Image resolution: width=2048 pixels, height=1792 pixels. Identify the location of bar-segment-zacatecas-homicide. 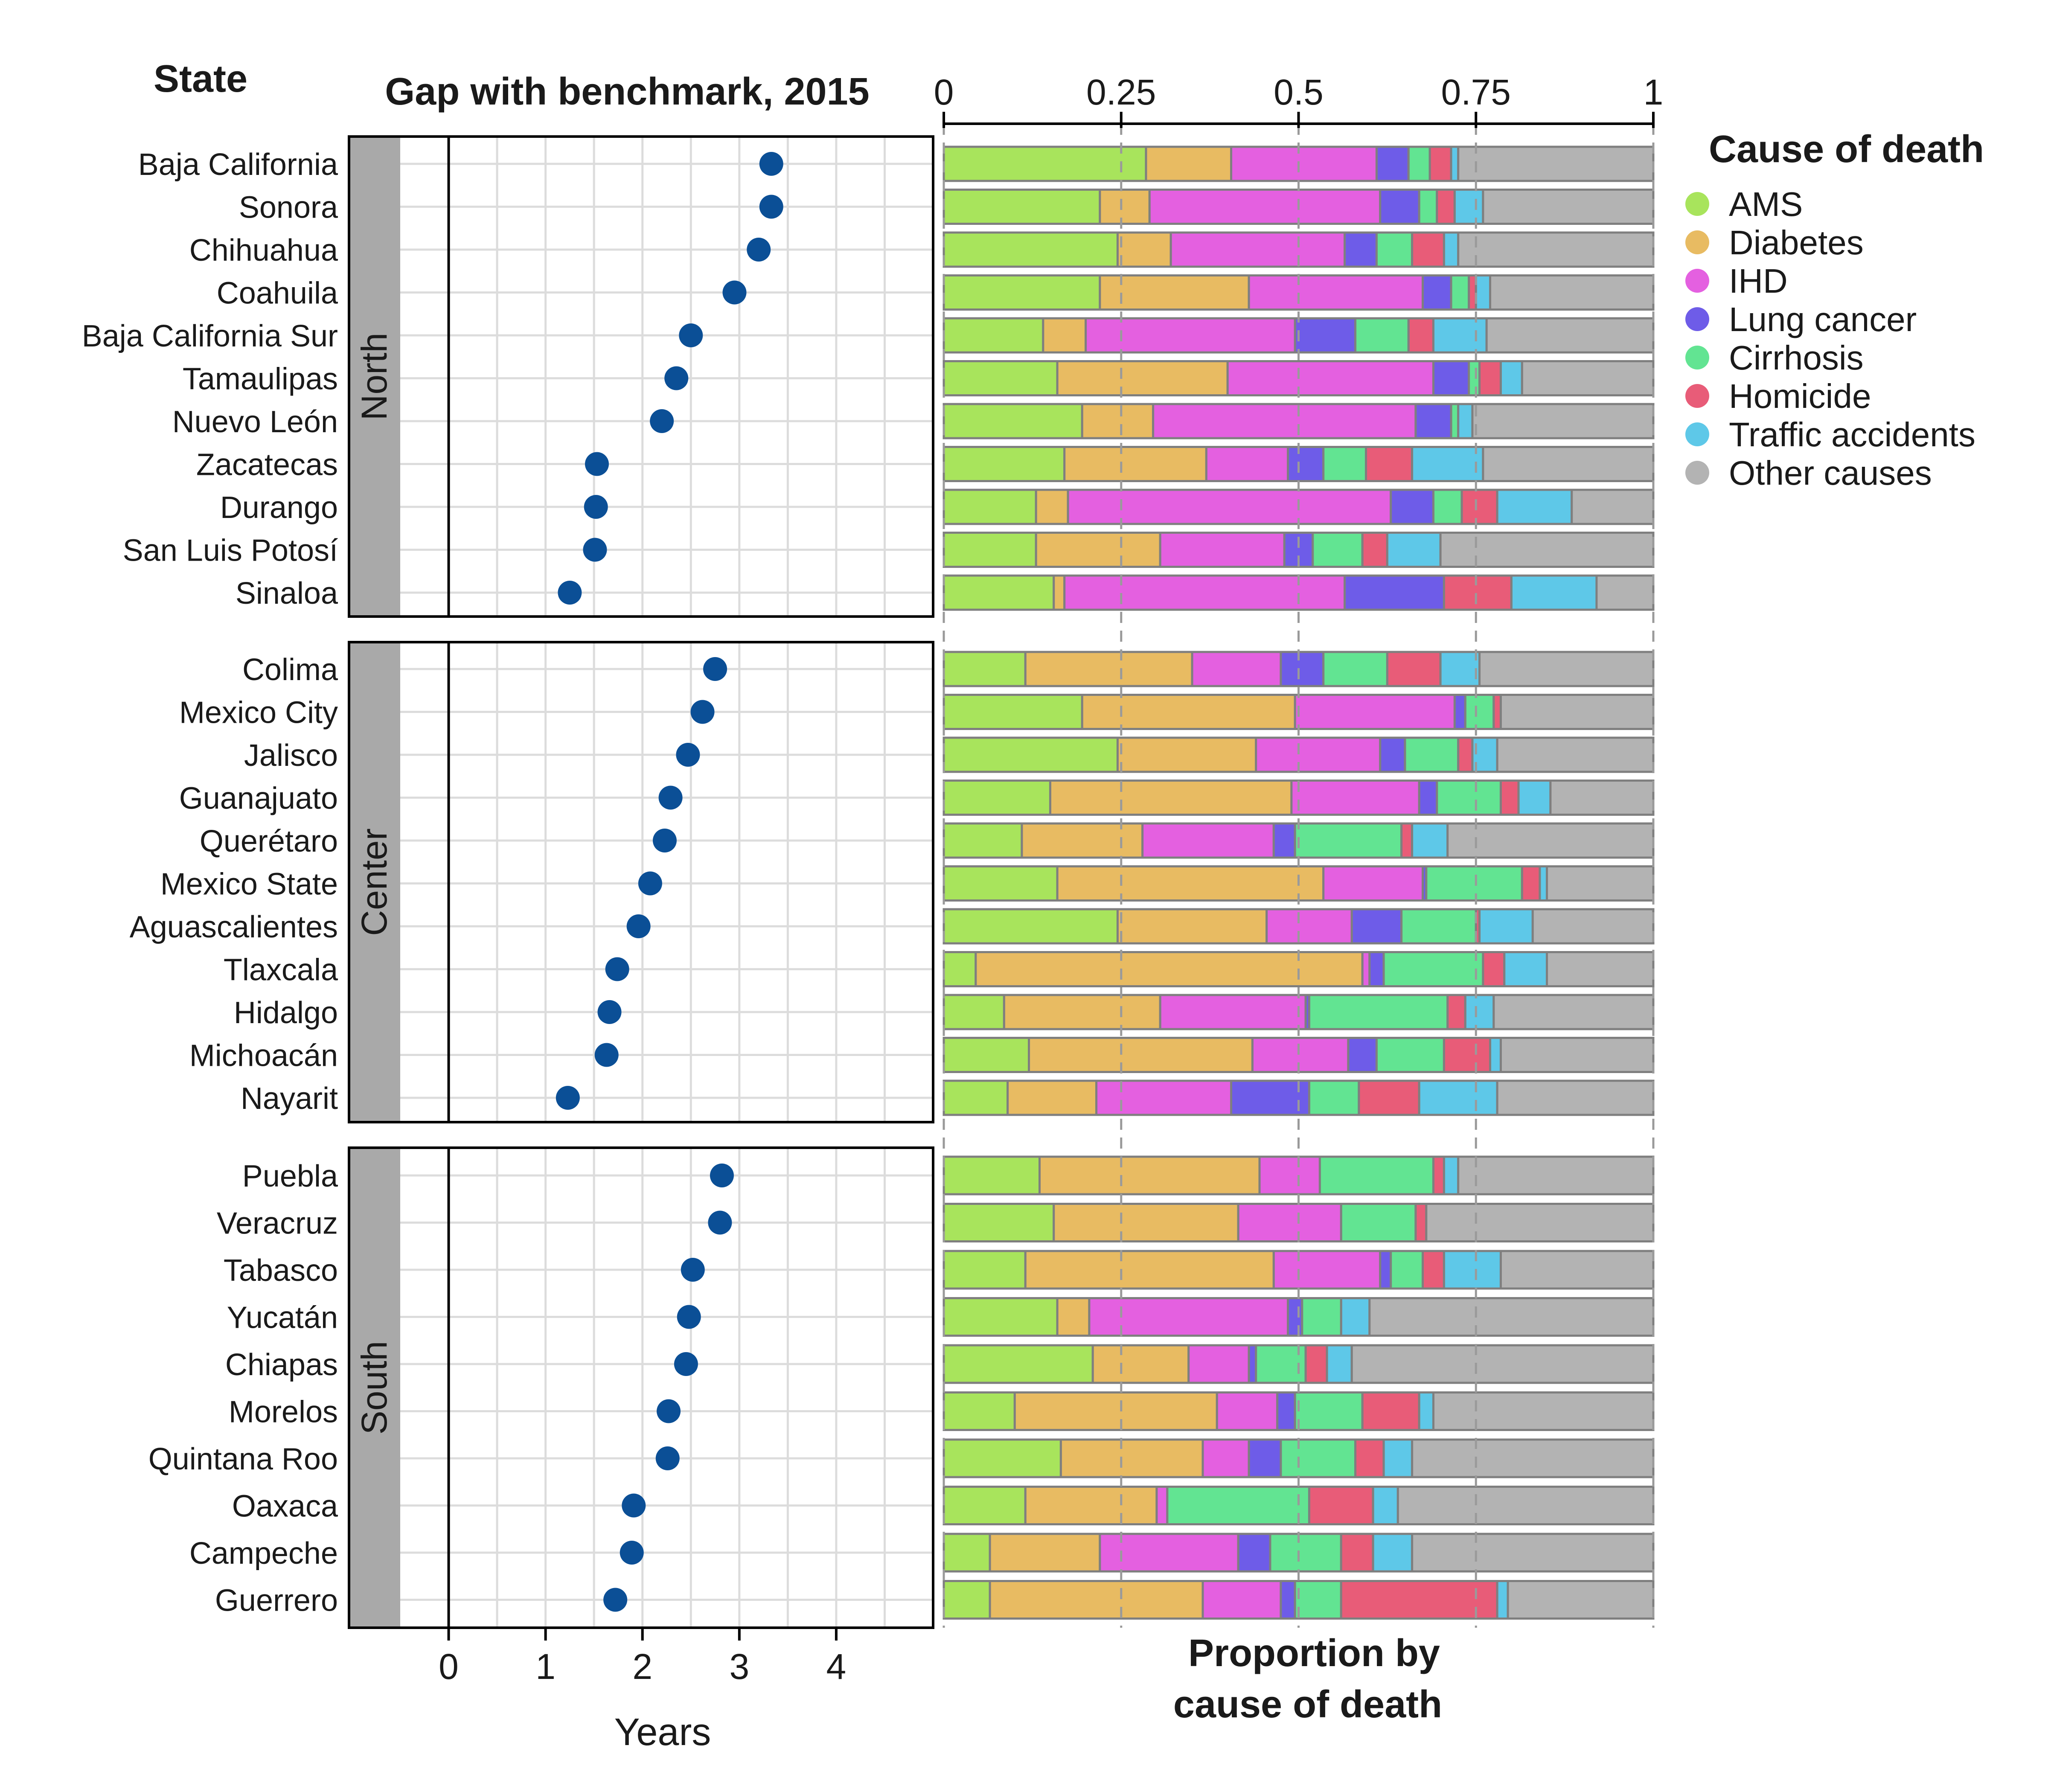
(1389, 464).